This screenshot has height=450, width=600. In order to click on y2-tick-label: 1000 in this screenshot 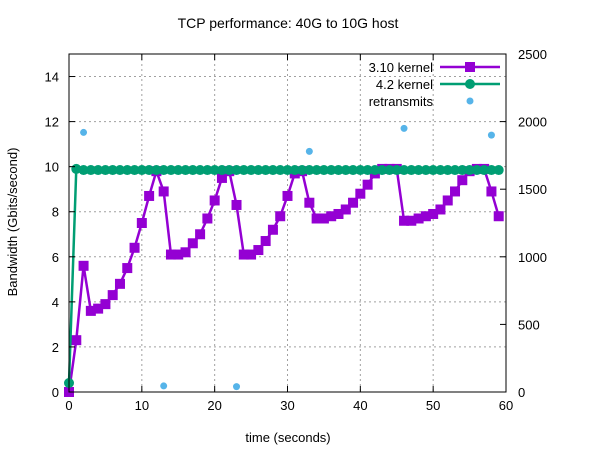, I will do `click(532, 257)`.